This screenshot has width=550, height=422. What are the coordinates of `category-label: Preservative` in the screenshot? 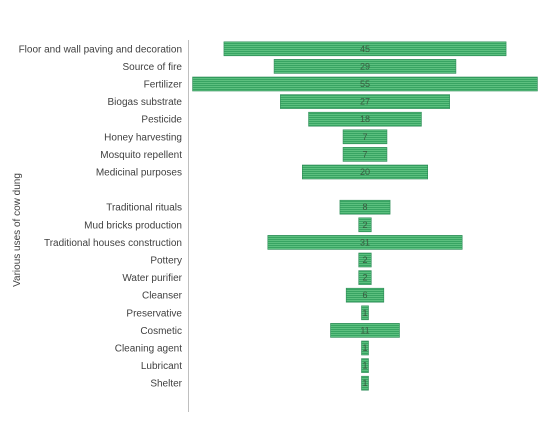 It's located at (154, 313).